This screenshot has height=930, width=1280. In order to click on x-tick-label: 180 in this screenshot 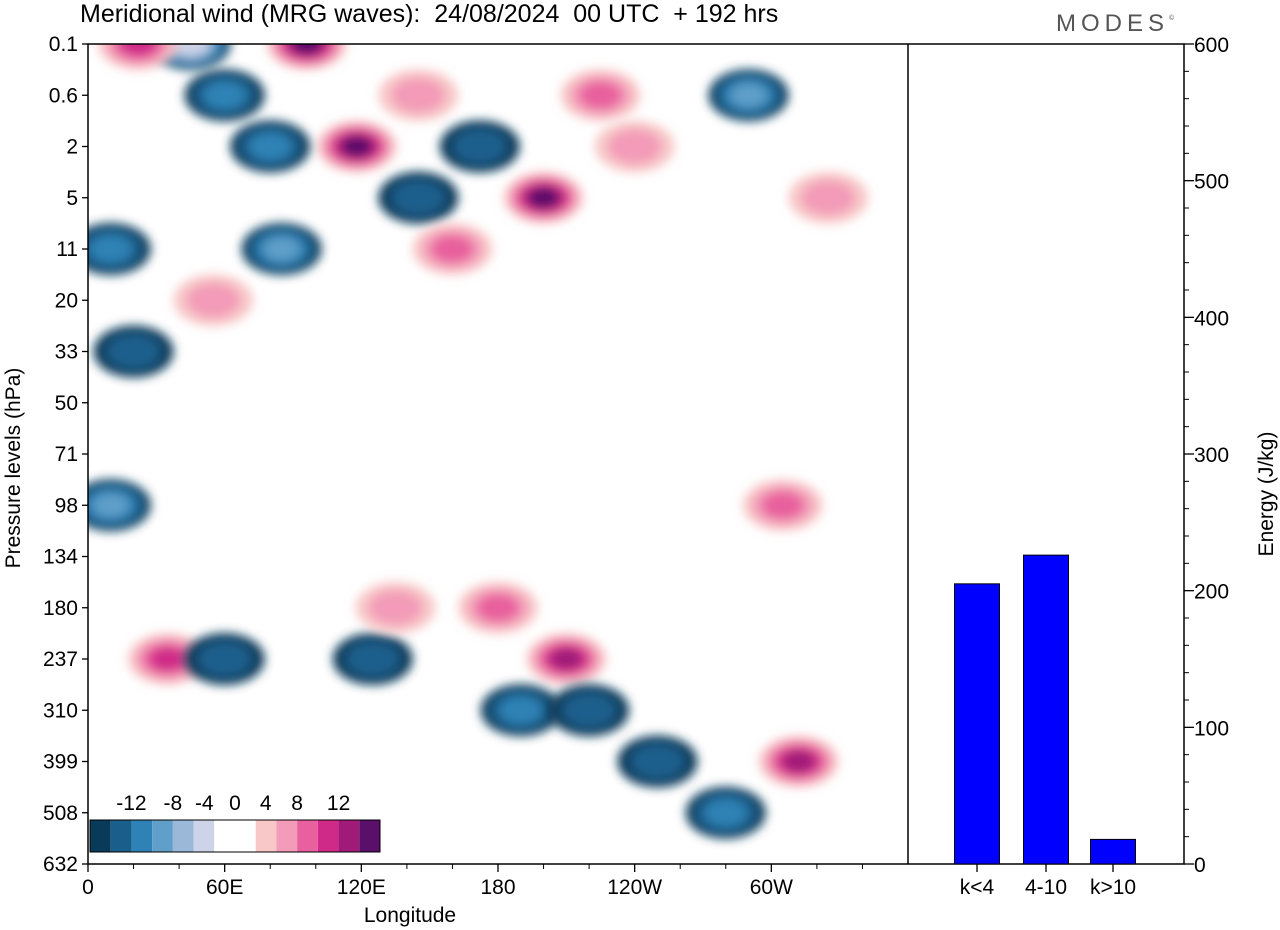, I will do `click(497, 887)`.